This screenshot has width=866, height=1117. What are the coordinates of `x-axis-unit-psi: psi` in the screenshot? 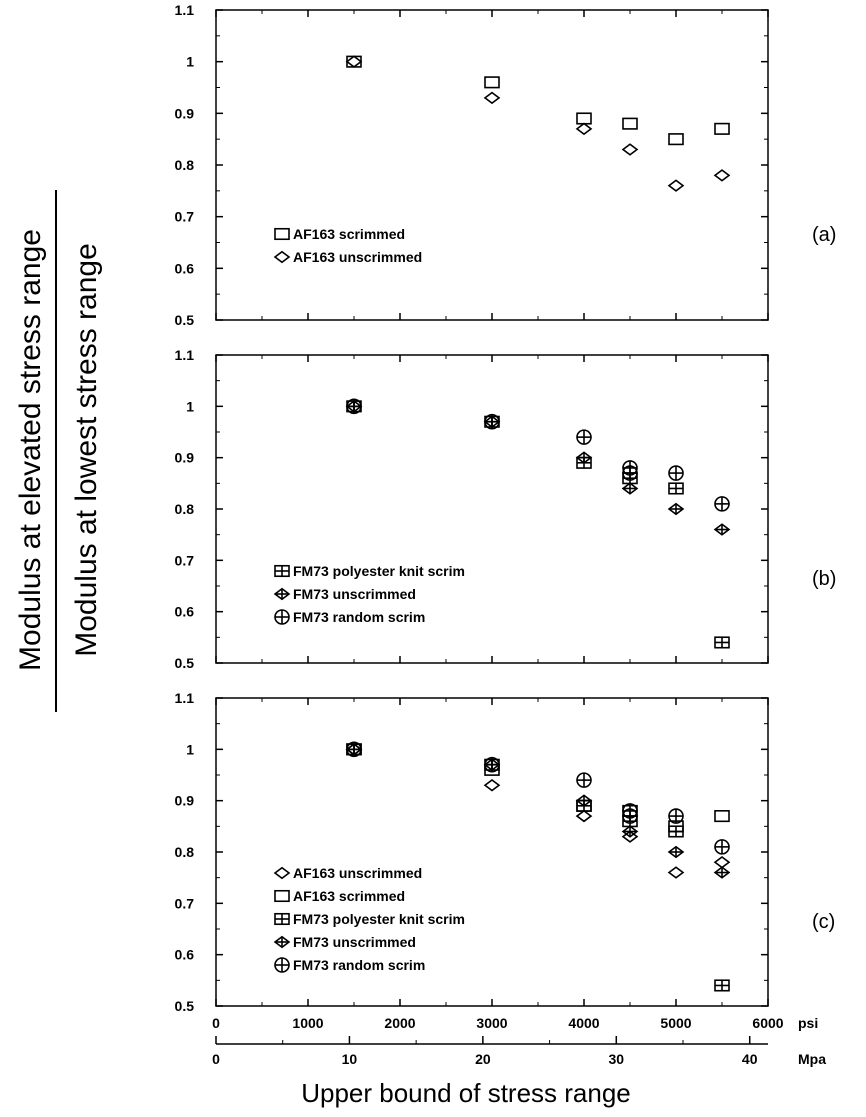 It's located at (808, 1023).